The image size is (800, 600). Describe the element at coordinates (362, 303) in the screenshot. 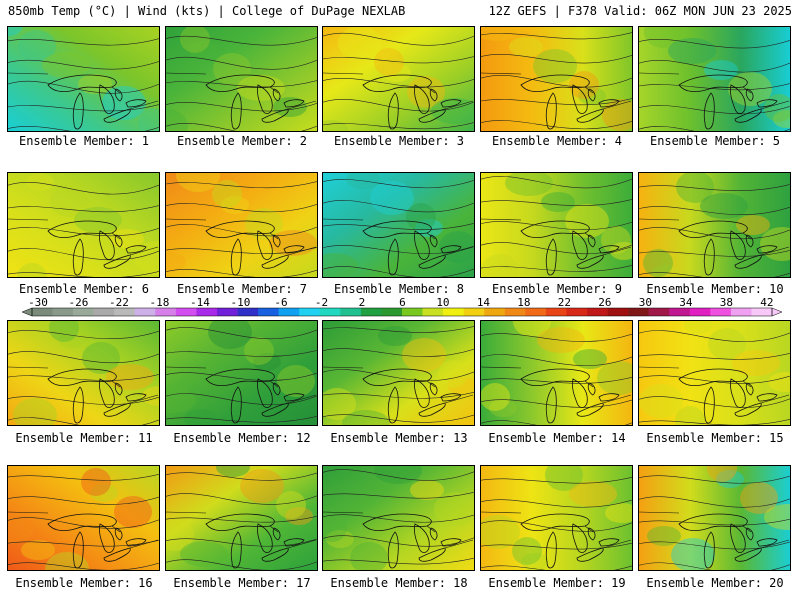

I see `colorbar-tick-label: 2` at that location.